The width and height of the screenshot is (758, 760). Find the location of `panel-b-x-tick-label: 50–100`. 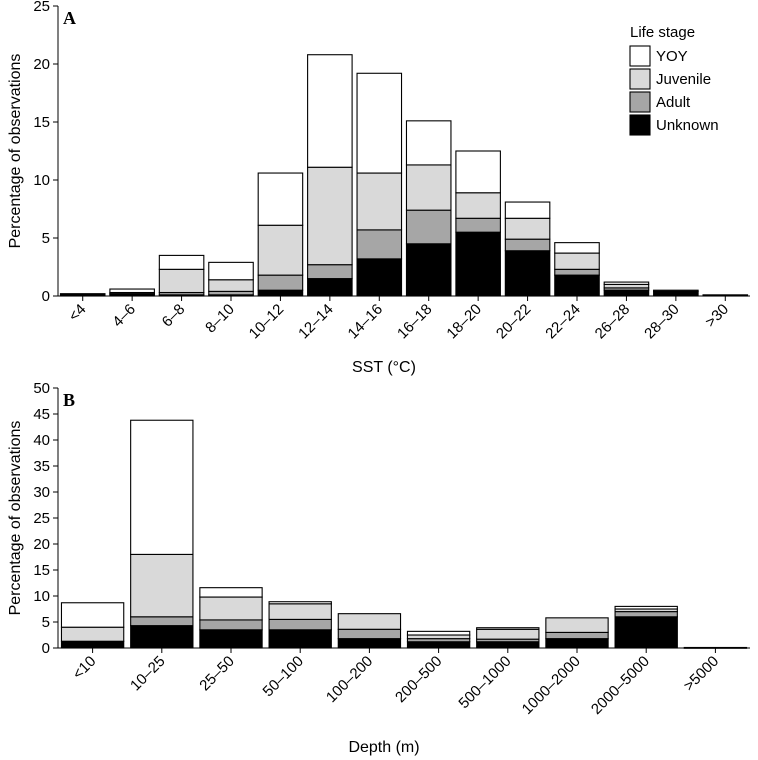

panel-b-x-tick-label: 50–100 is located at coordinates (283, 676).